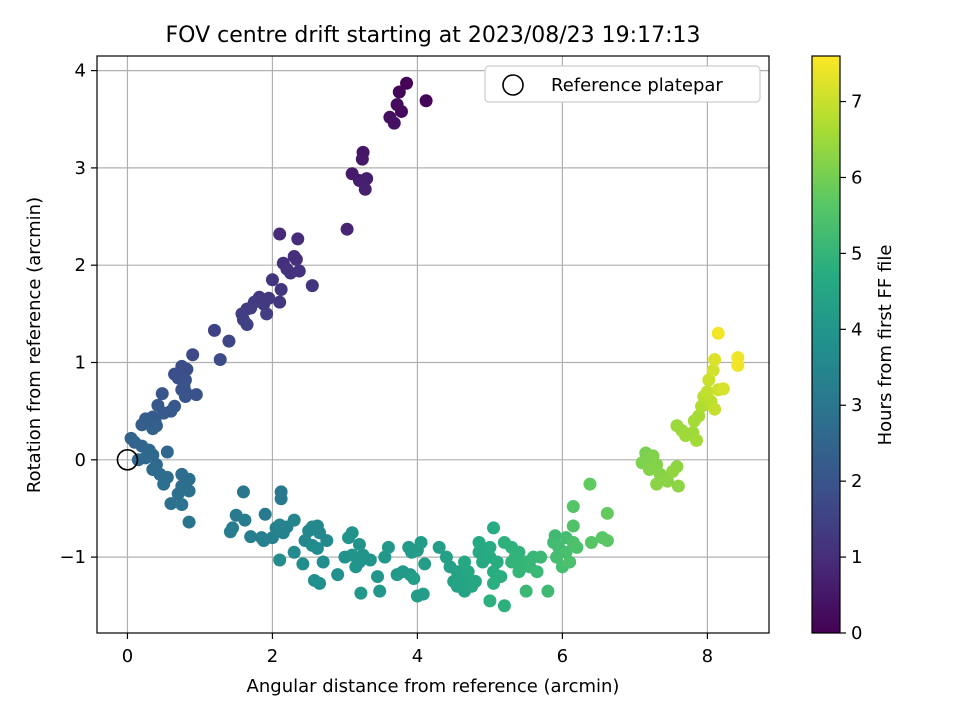 The image size is (960, 720). Describe the element at coordinates (856, 329) in the screenshot. I see `colorbar-tick-label: 4` at that location.